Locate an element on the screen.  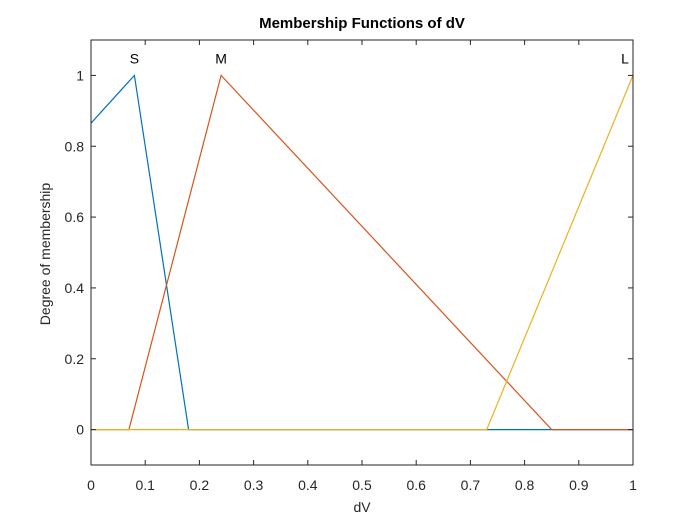
y-tick-label: 0.4 is located at coordinates (75, 288).